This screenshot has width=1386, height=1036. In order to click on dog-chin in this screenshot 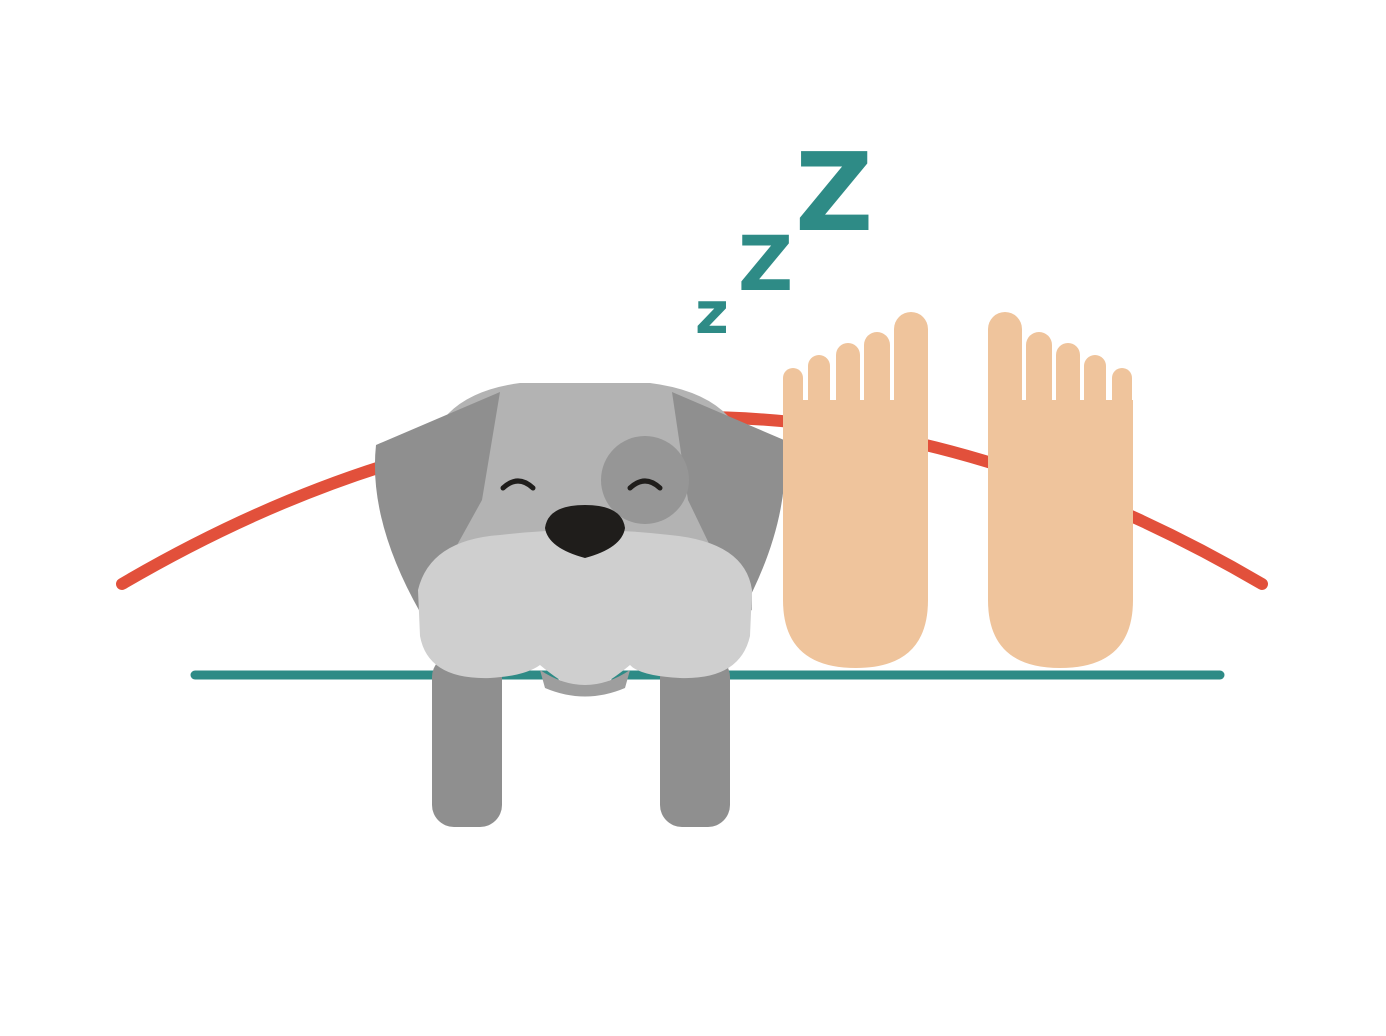, I will do `click(585, 683)`.